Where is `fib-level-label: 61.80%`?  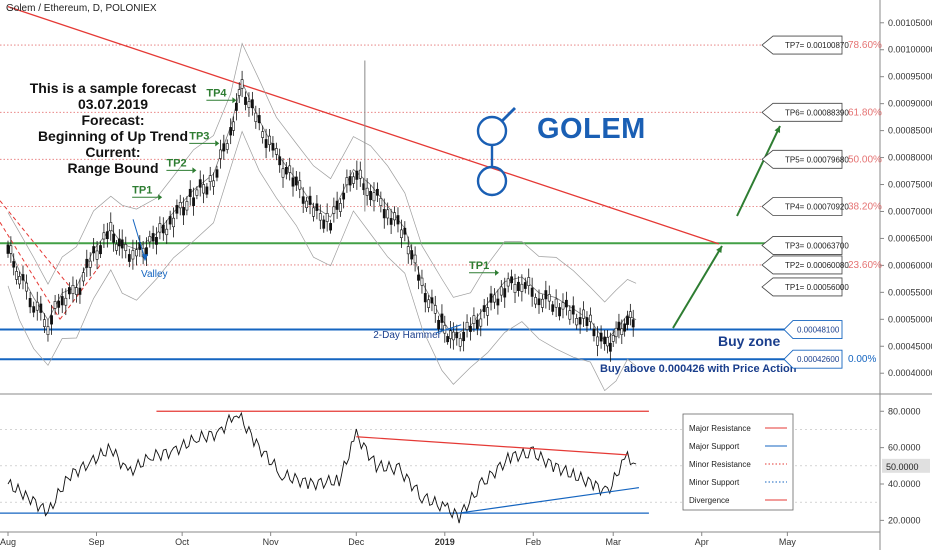
fib-level-label: 61.80% is located at coordinates (865, 112).